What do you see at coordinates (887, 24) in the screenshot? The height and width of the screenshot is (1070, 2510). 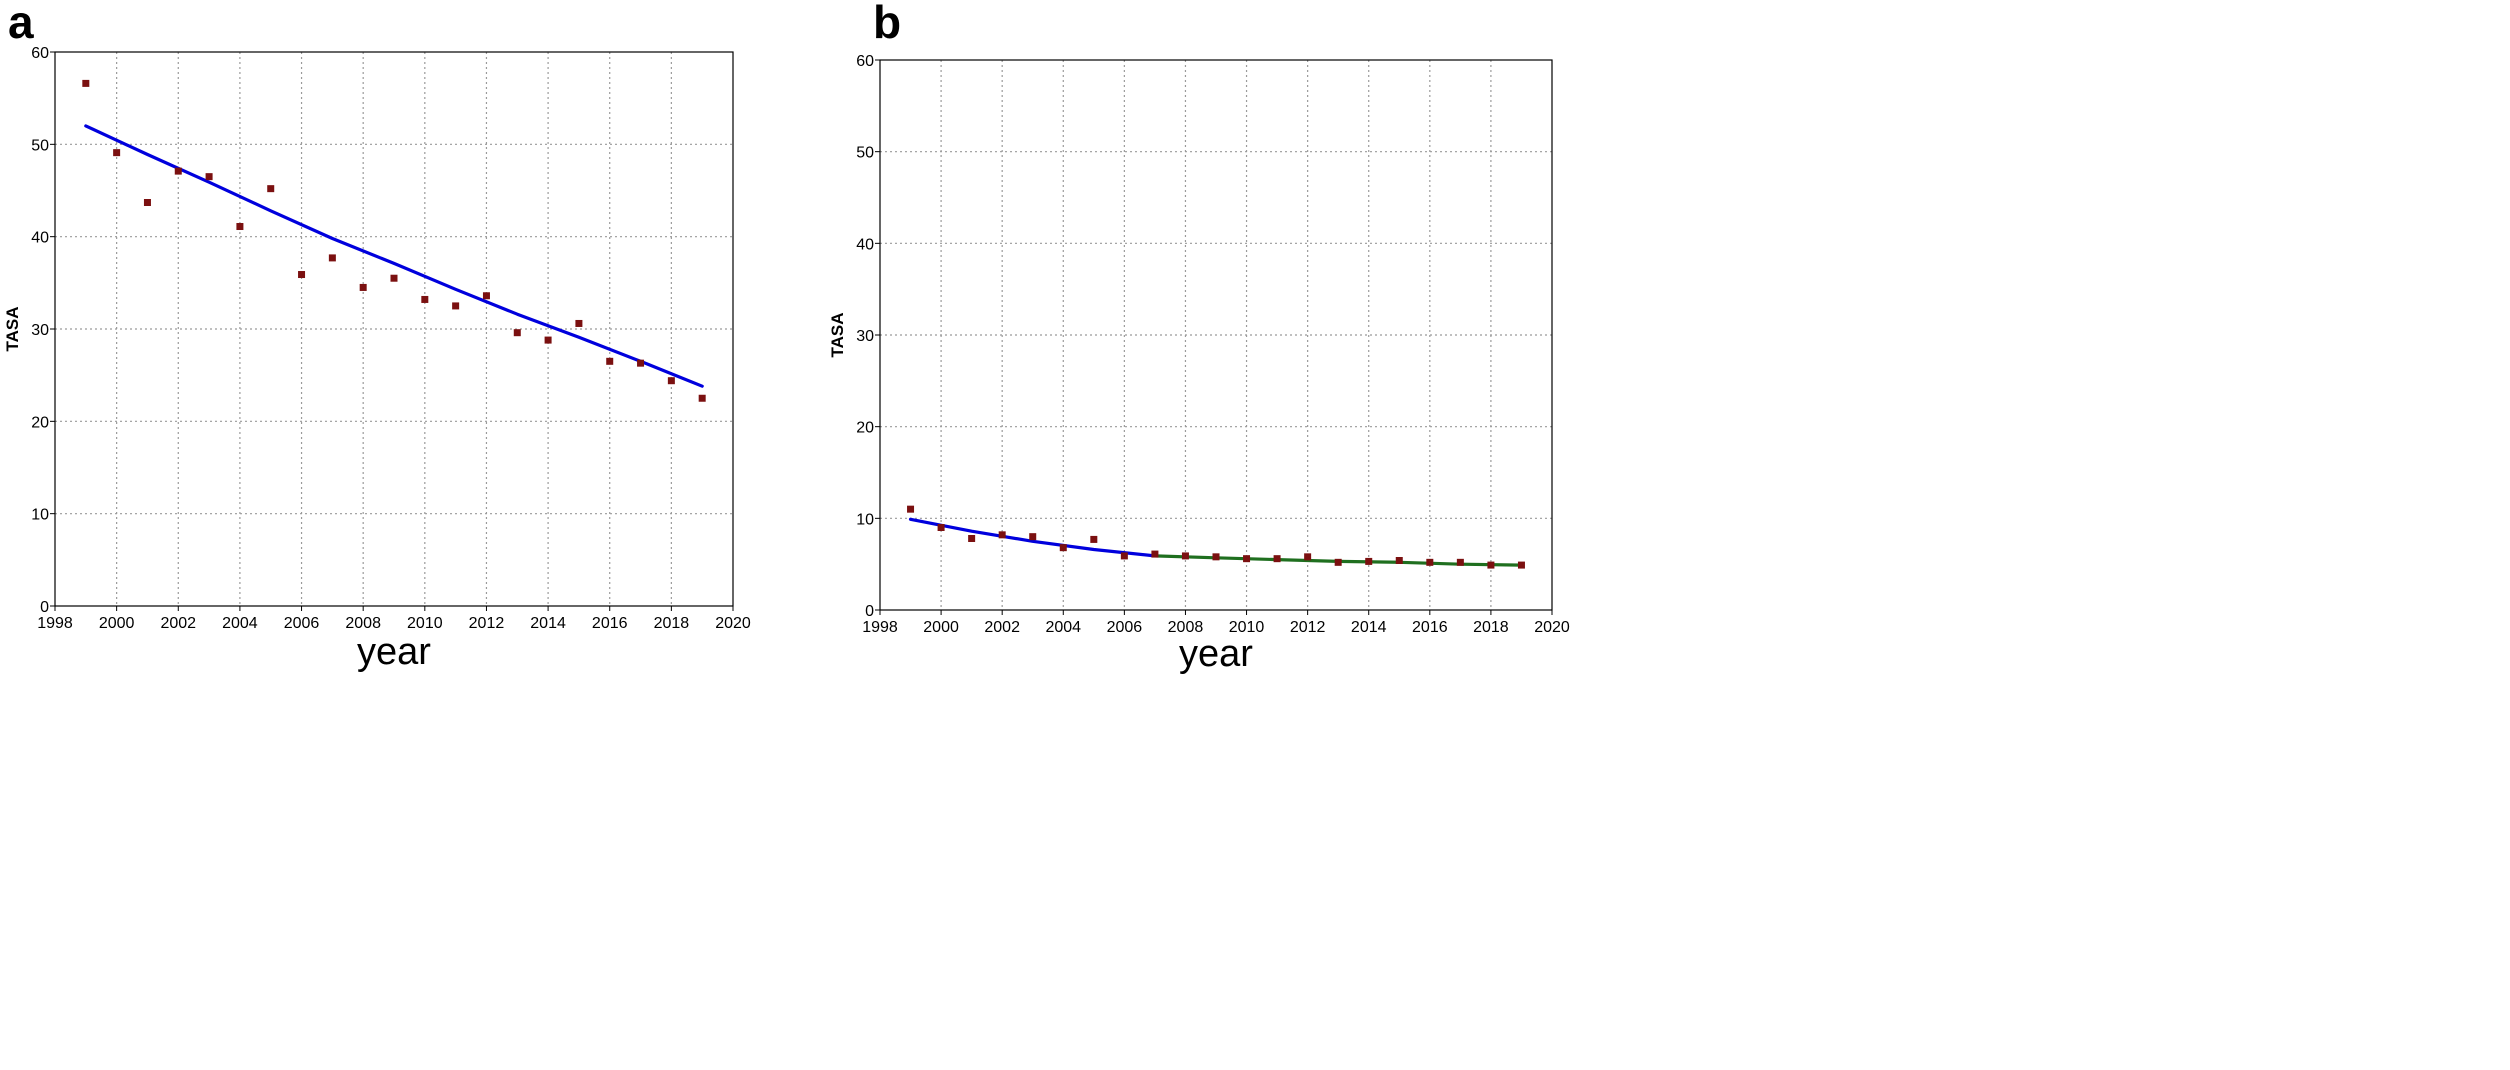 I see `panel-label: b` at bounding box center [887, 24].